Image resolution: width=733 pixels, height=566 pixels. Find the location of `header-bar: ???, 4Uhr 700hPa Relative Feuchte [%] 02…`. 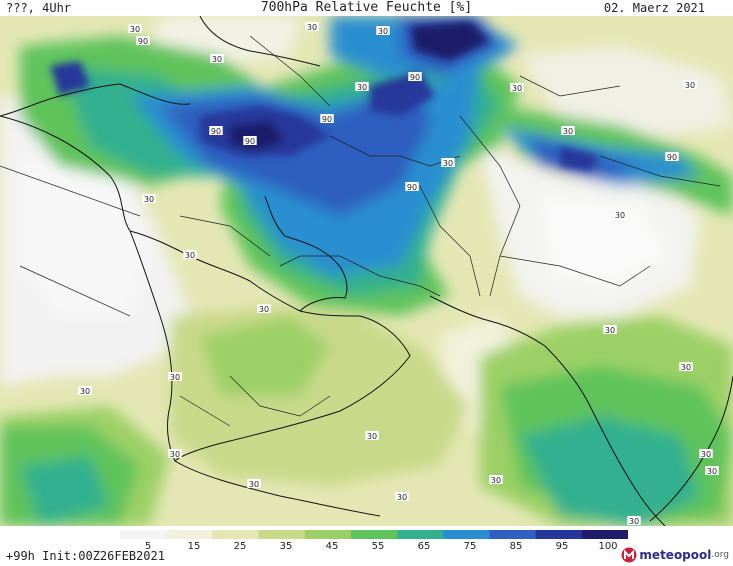

header-bar: ???, 4Uhr 700hPa Relative Feuchte [%] 02… is located at coordinates (366, 8).